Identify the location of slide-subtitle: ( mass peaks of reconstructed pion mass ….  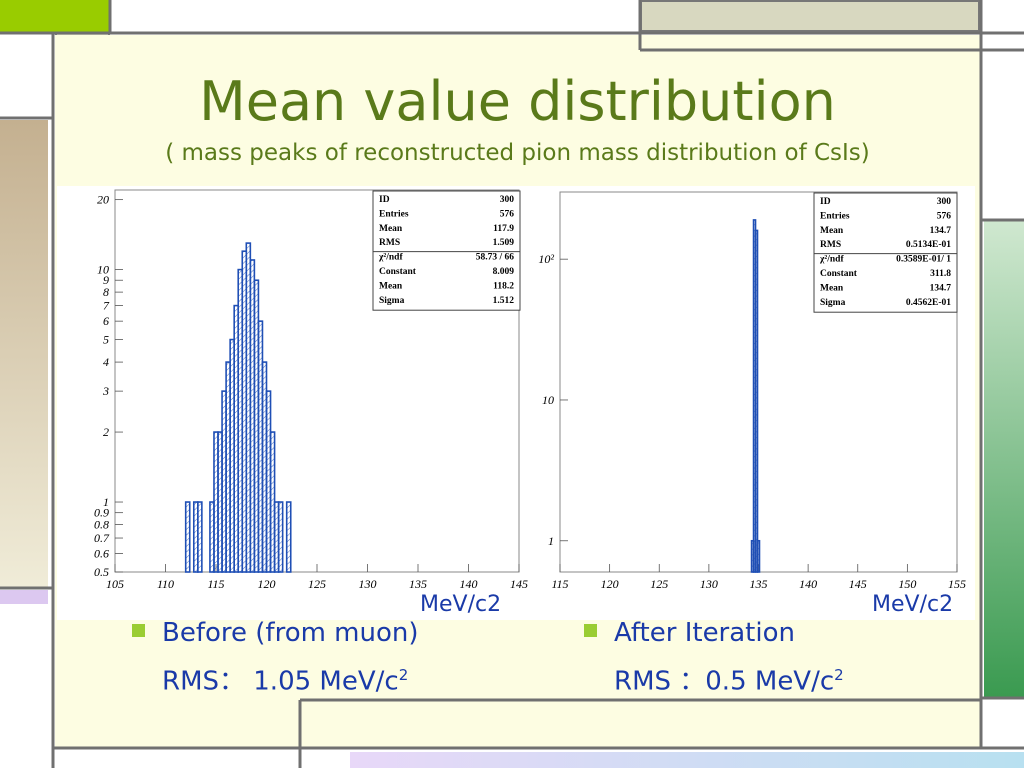
(517, 153).